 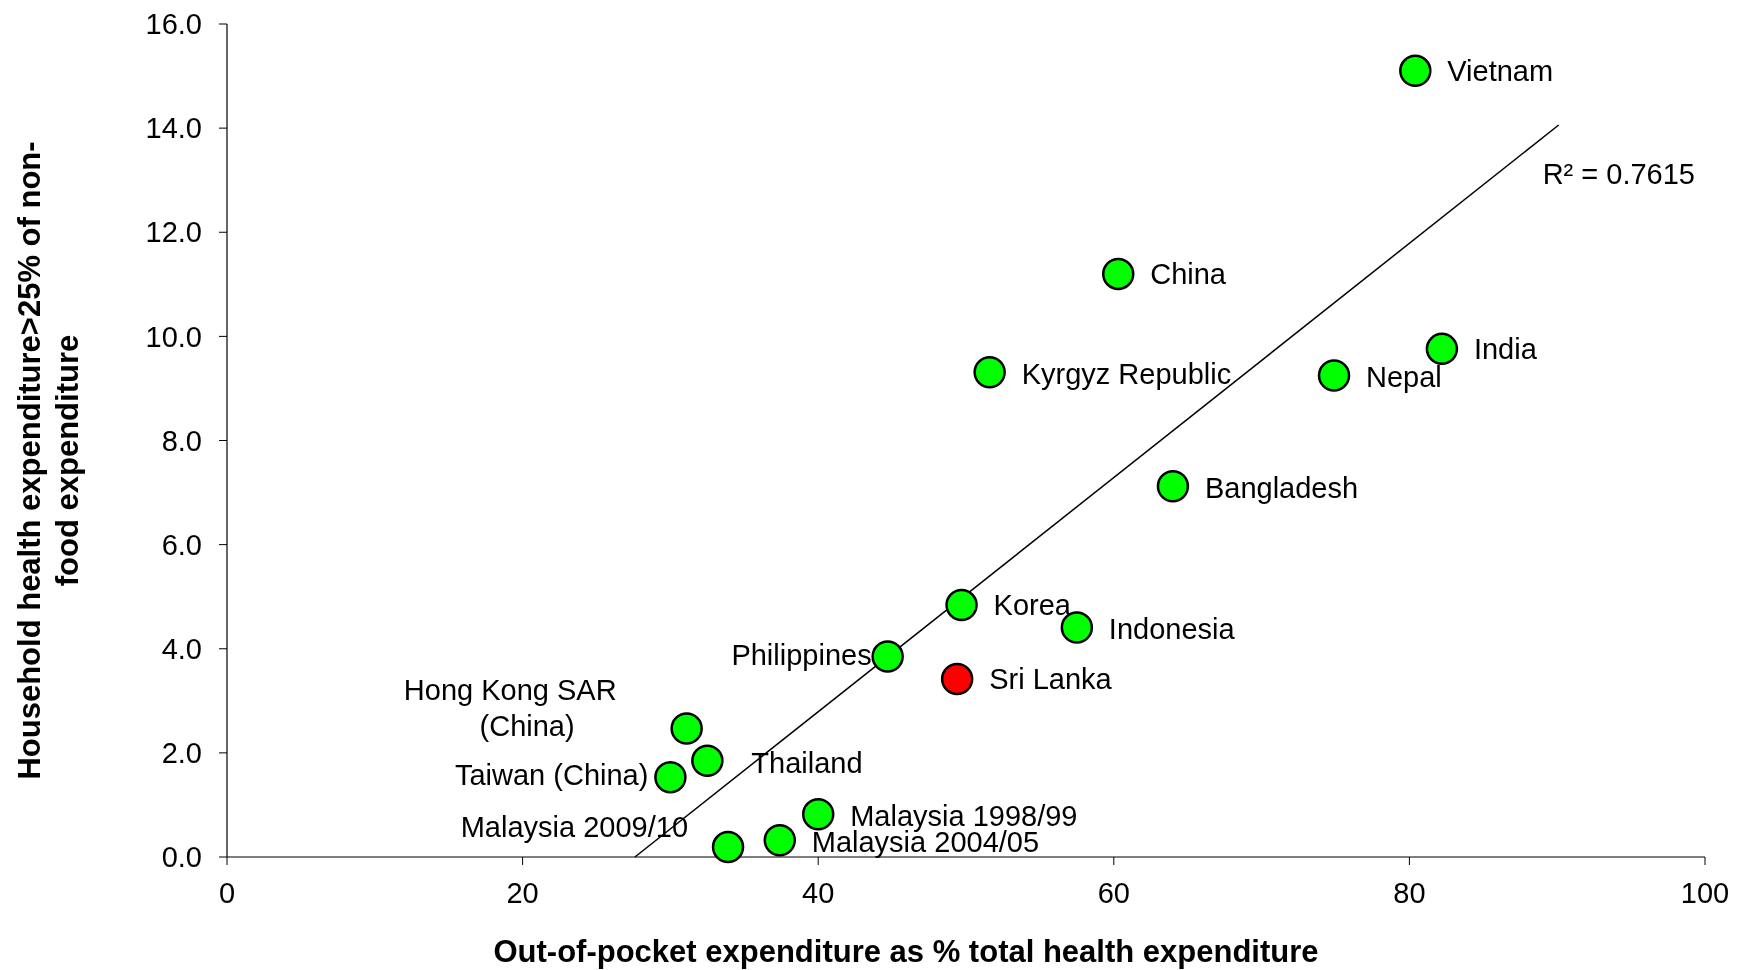 What do you see at coordinates (173, 232) in the screenshot?
I see `y-tick-label: 12.0` at bounding box center [173, 232].